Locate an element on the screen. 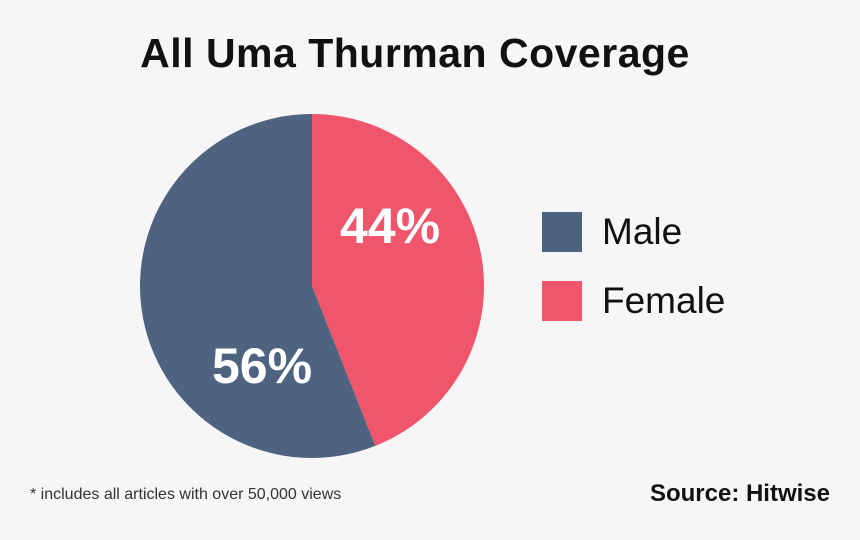  legend-item-male: Male is located at coordinates (633, 232).